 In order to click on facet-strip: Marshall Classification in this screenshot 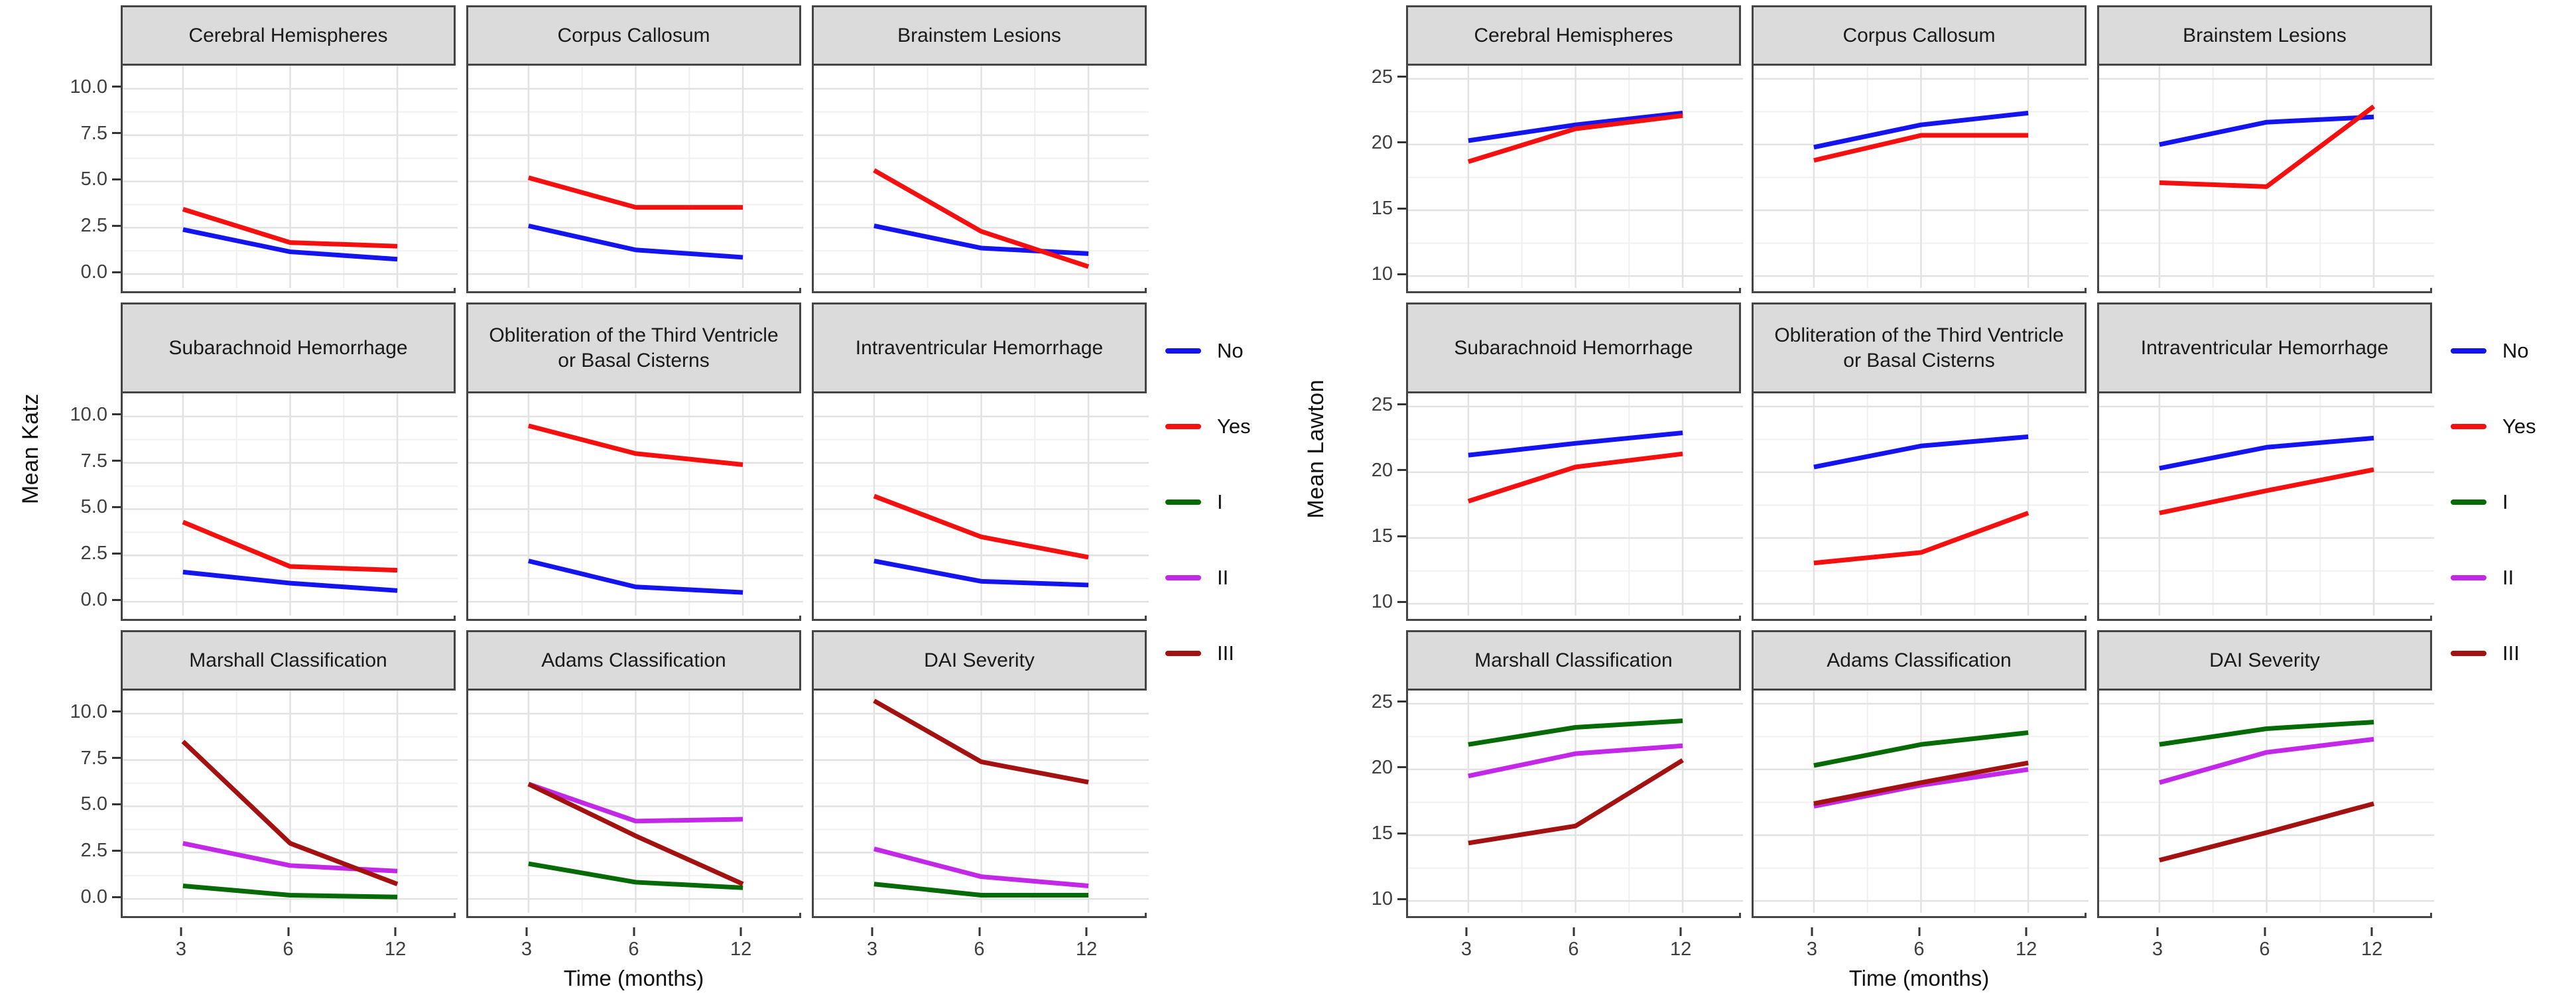, I will do `click(1574, 659)`.